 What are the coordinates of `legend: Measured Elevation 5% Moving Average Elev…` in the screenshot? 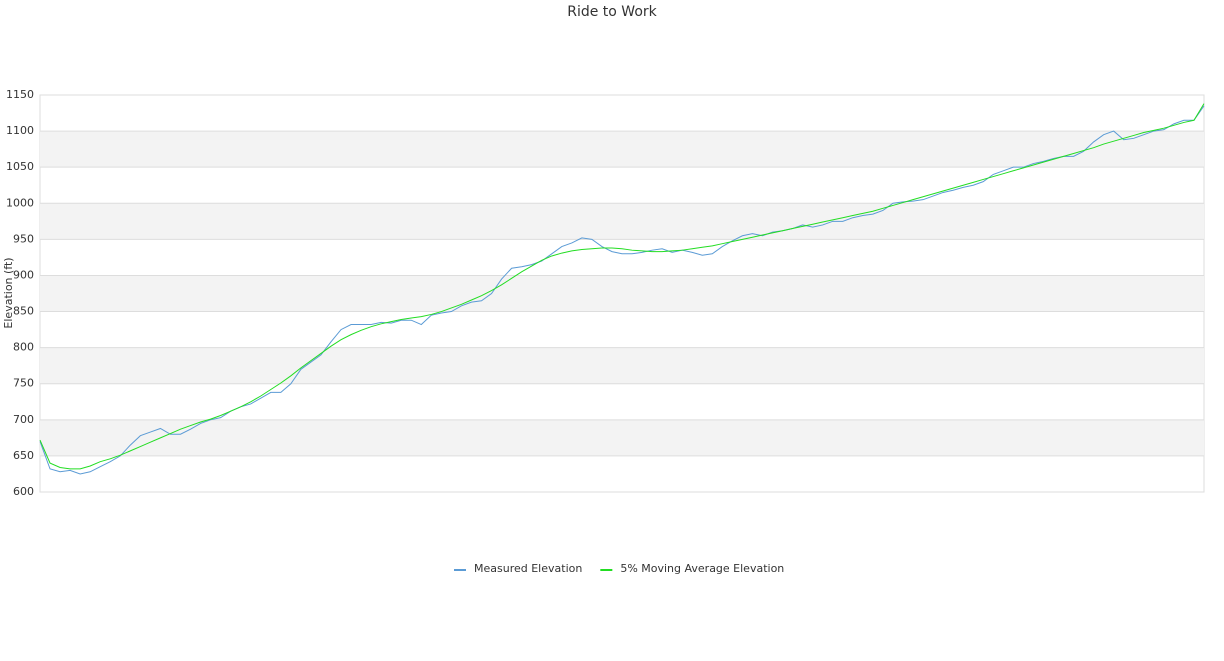 It's located at (619, 568).